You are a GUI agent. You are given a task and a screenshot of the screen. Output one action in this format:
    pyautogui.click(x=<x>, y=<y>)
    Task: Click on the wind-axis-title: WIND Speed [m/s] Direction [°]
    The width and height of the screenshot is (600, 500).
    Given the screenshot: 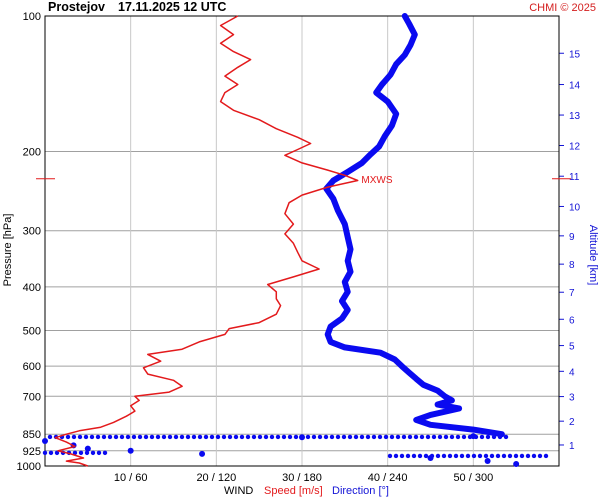 What is the action you would take?
    pyautogui.click(x=306, y=491)
    